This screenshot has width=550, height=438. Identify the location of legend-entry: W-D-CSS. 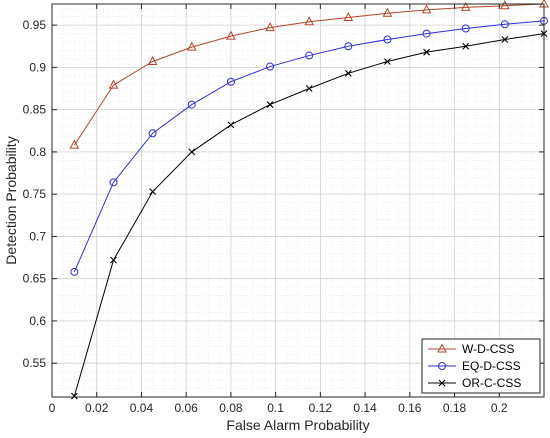
(471, 349).